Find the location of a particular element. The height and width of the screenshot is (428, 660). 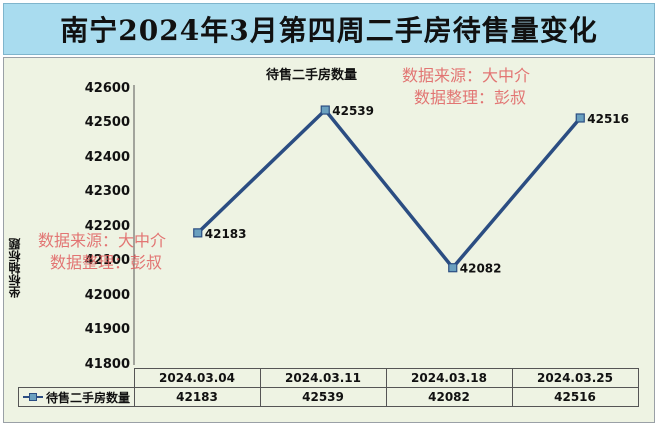

y-tick-label: 42500 is located at coordinates (107, 122).